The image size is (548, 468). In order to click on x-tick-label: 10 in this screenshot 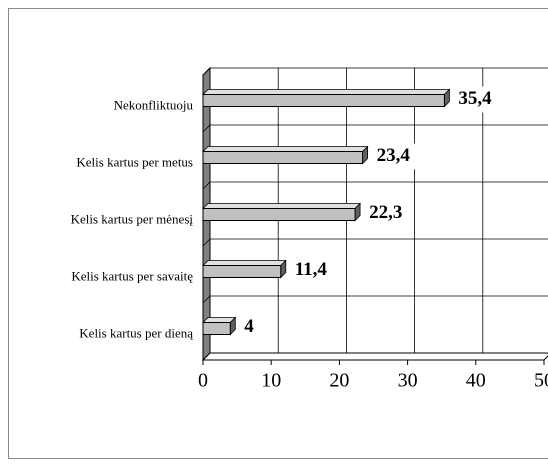, I will do `click(271, 381)`.